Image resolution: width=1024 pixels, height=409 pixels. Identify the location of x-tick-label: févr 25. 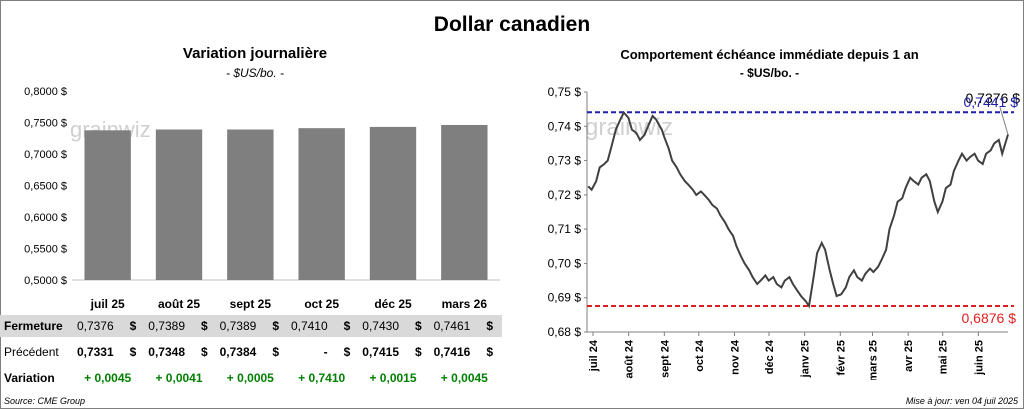
(841, 357).